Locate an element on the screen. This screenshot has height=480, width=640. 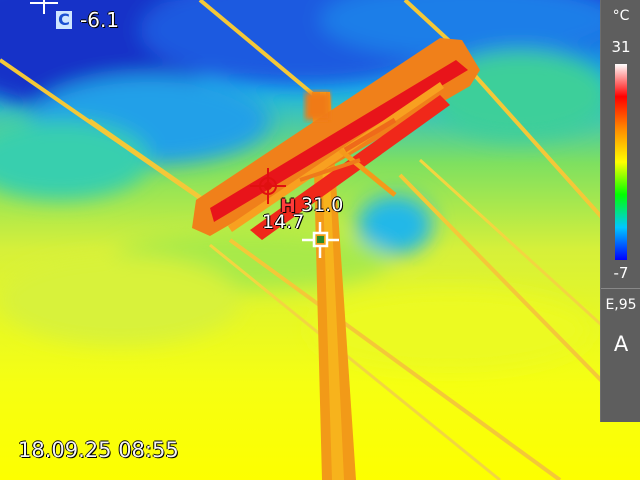
hot-spot-value: 31.0 is located at coordinates (322, 205).